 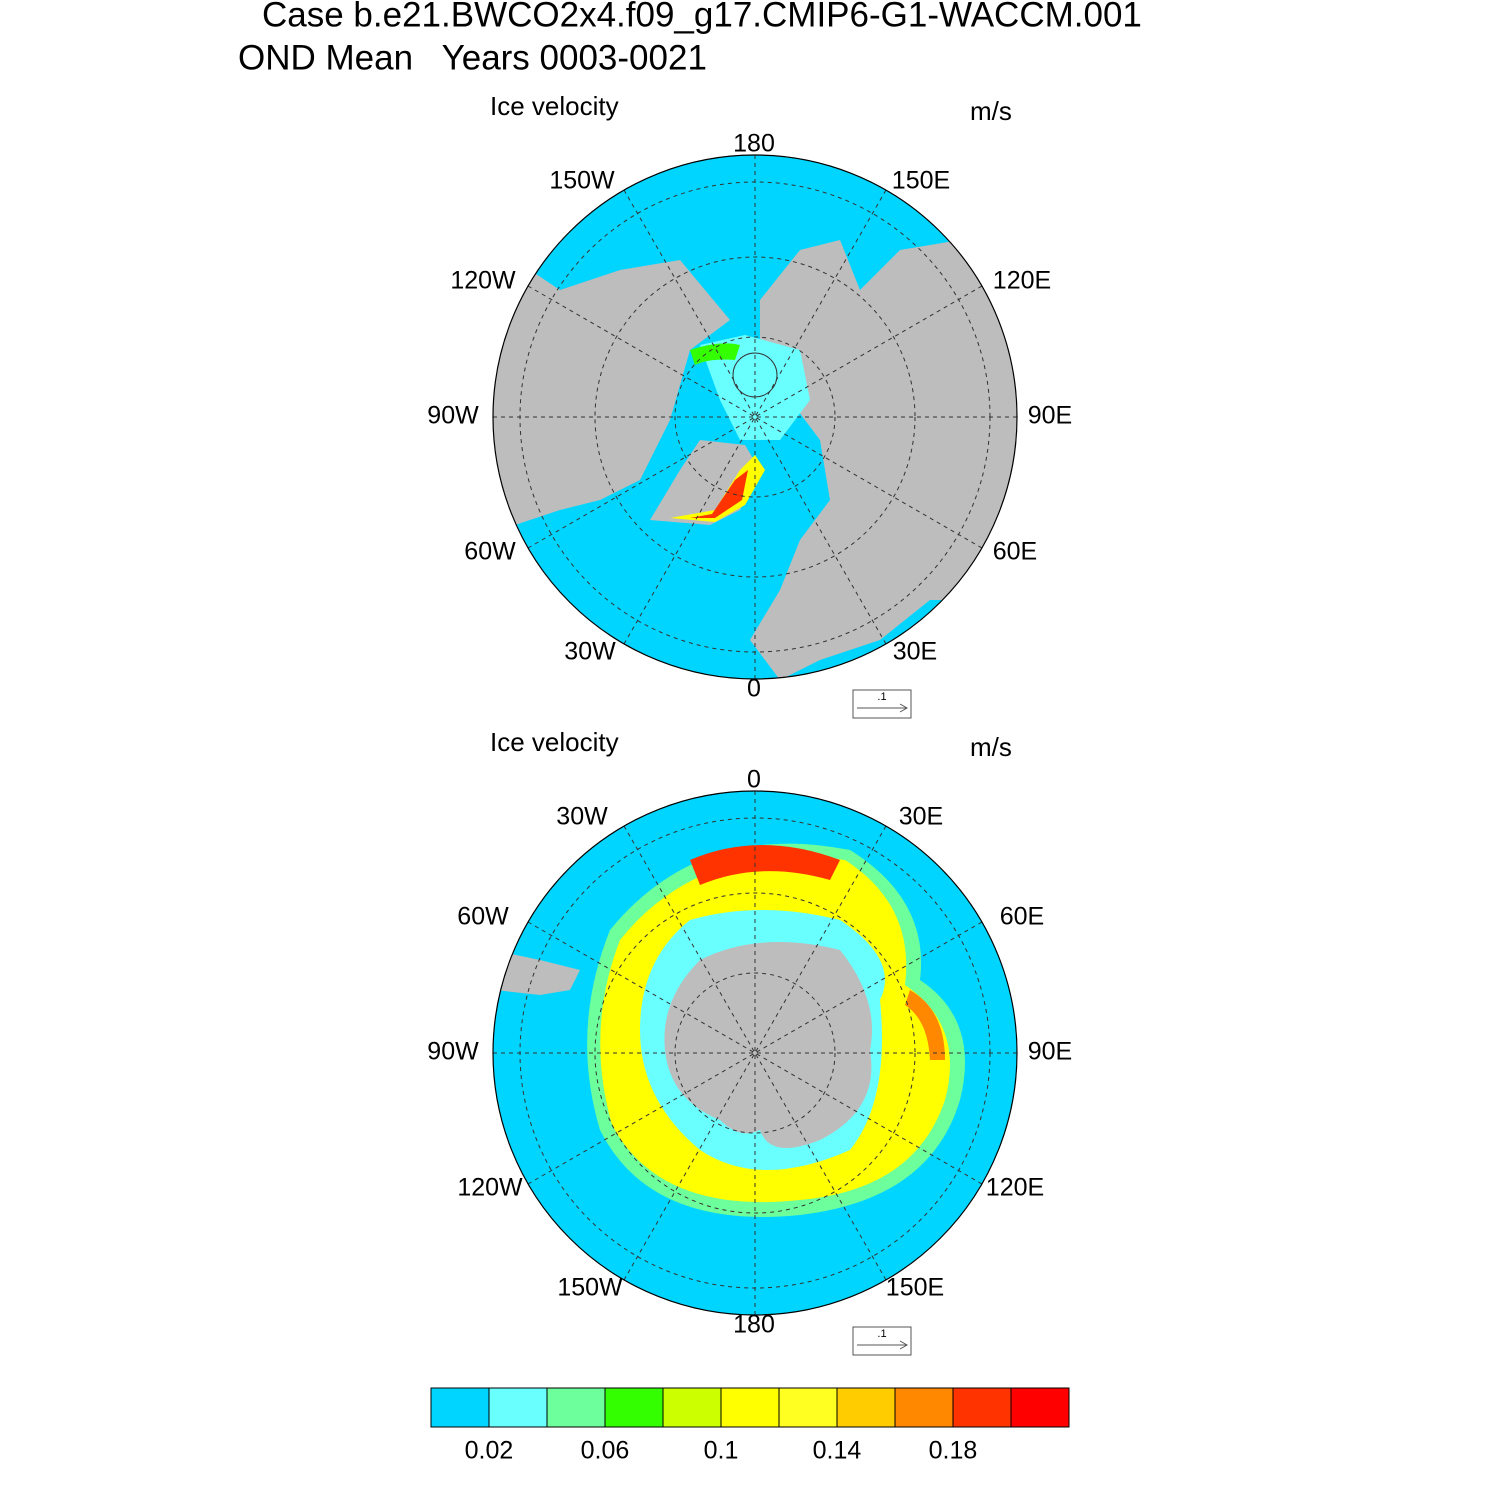 I want to click on colorbar-tick-label: 0.18, so click(x=953, y=1451).